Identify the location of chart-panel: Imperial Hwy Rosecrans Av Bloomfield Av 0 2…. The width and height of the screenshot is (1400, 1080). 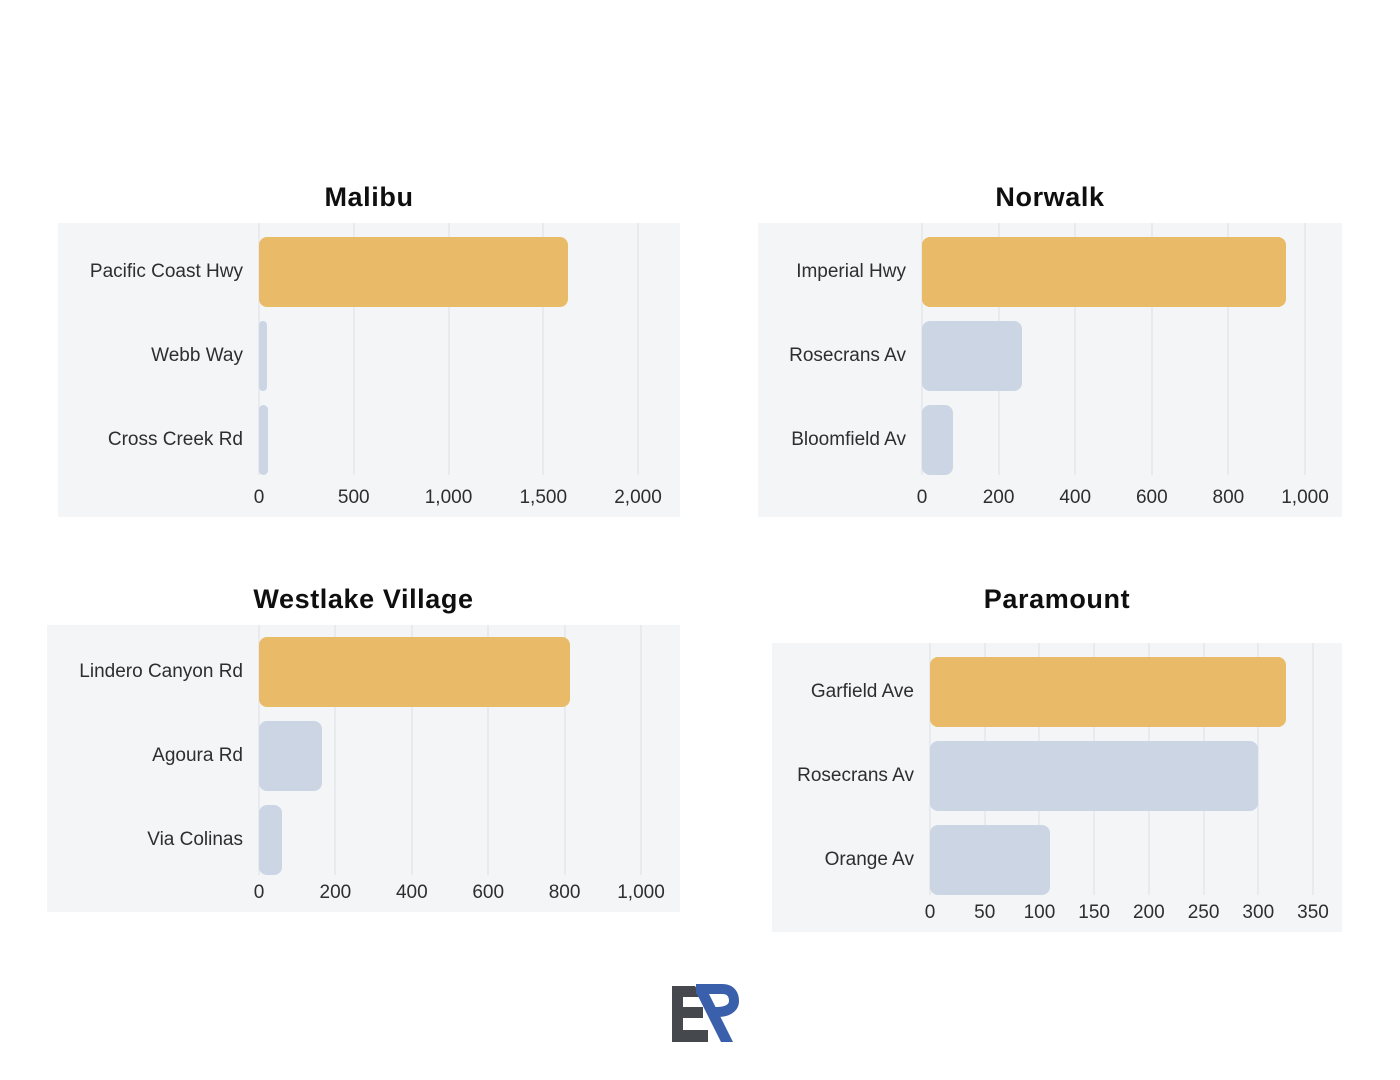
(1050, 370).